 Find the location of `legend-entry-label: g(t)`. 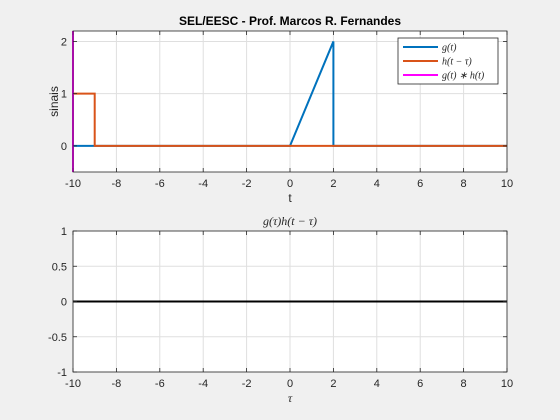

legend-entry-label: g(t) is located at coordinates (449, 48).